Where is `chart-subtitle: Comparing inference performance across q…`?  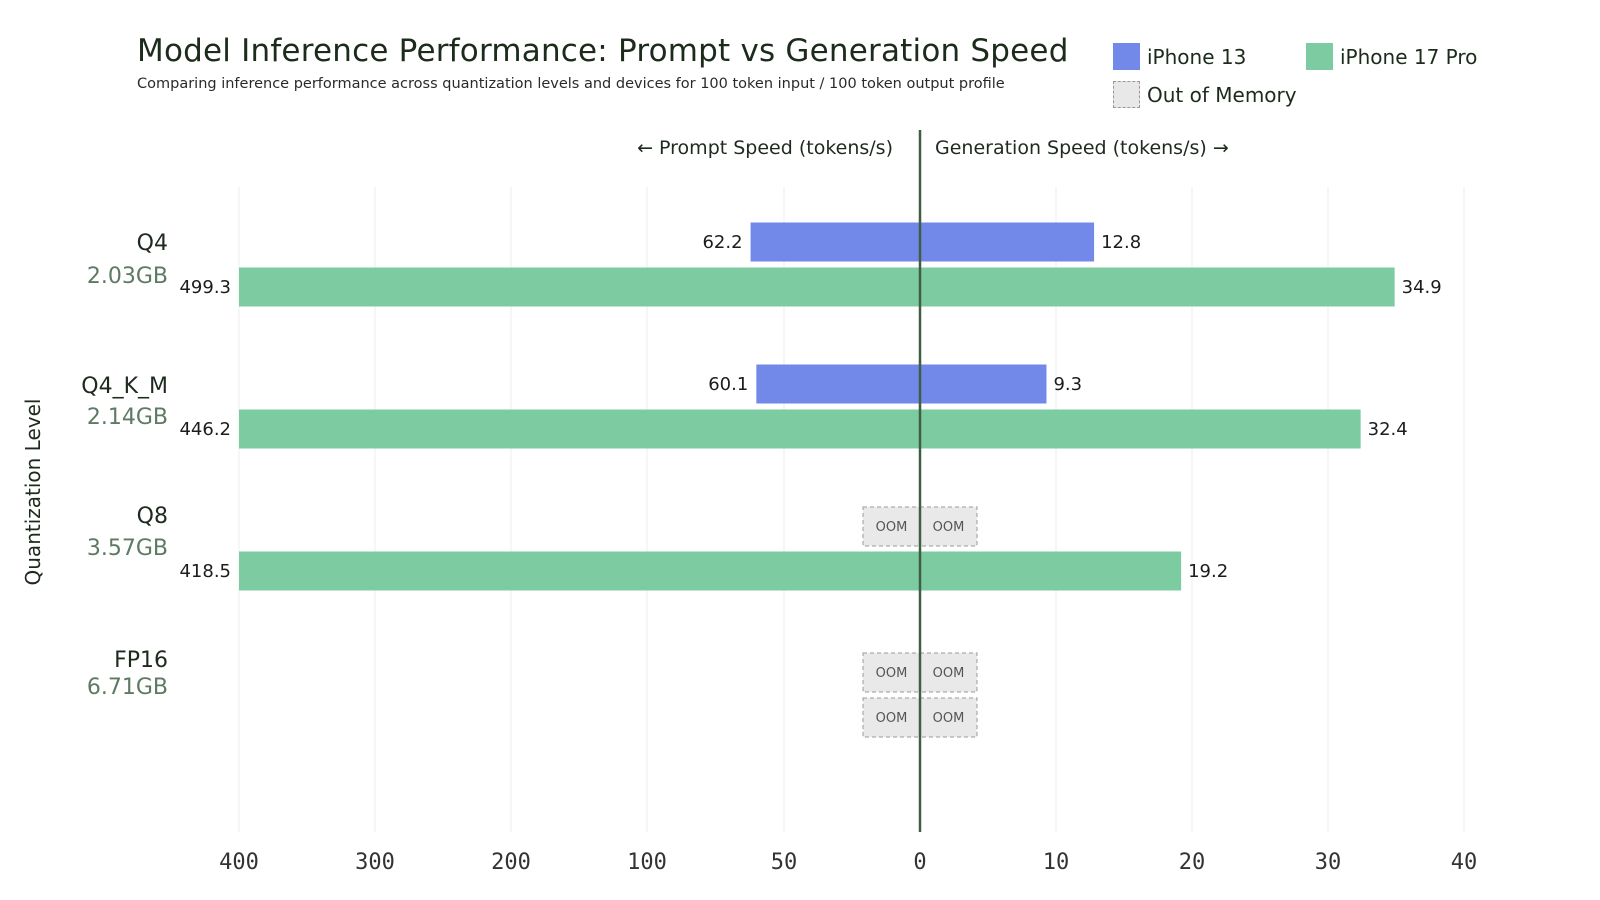
chart-subtitle: Comparing inference performance across q… is located at coordinates (571, 84).